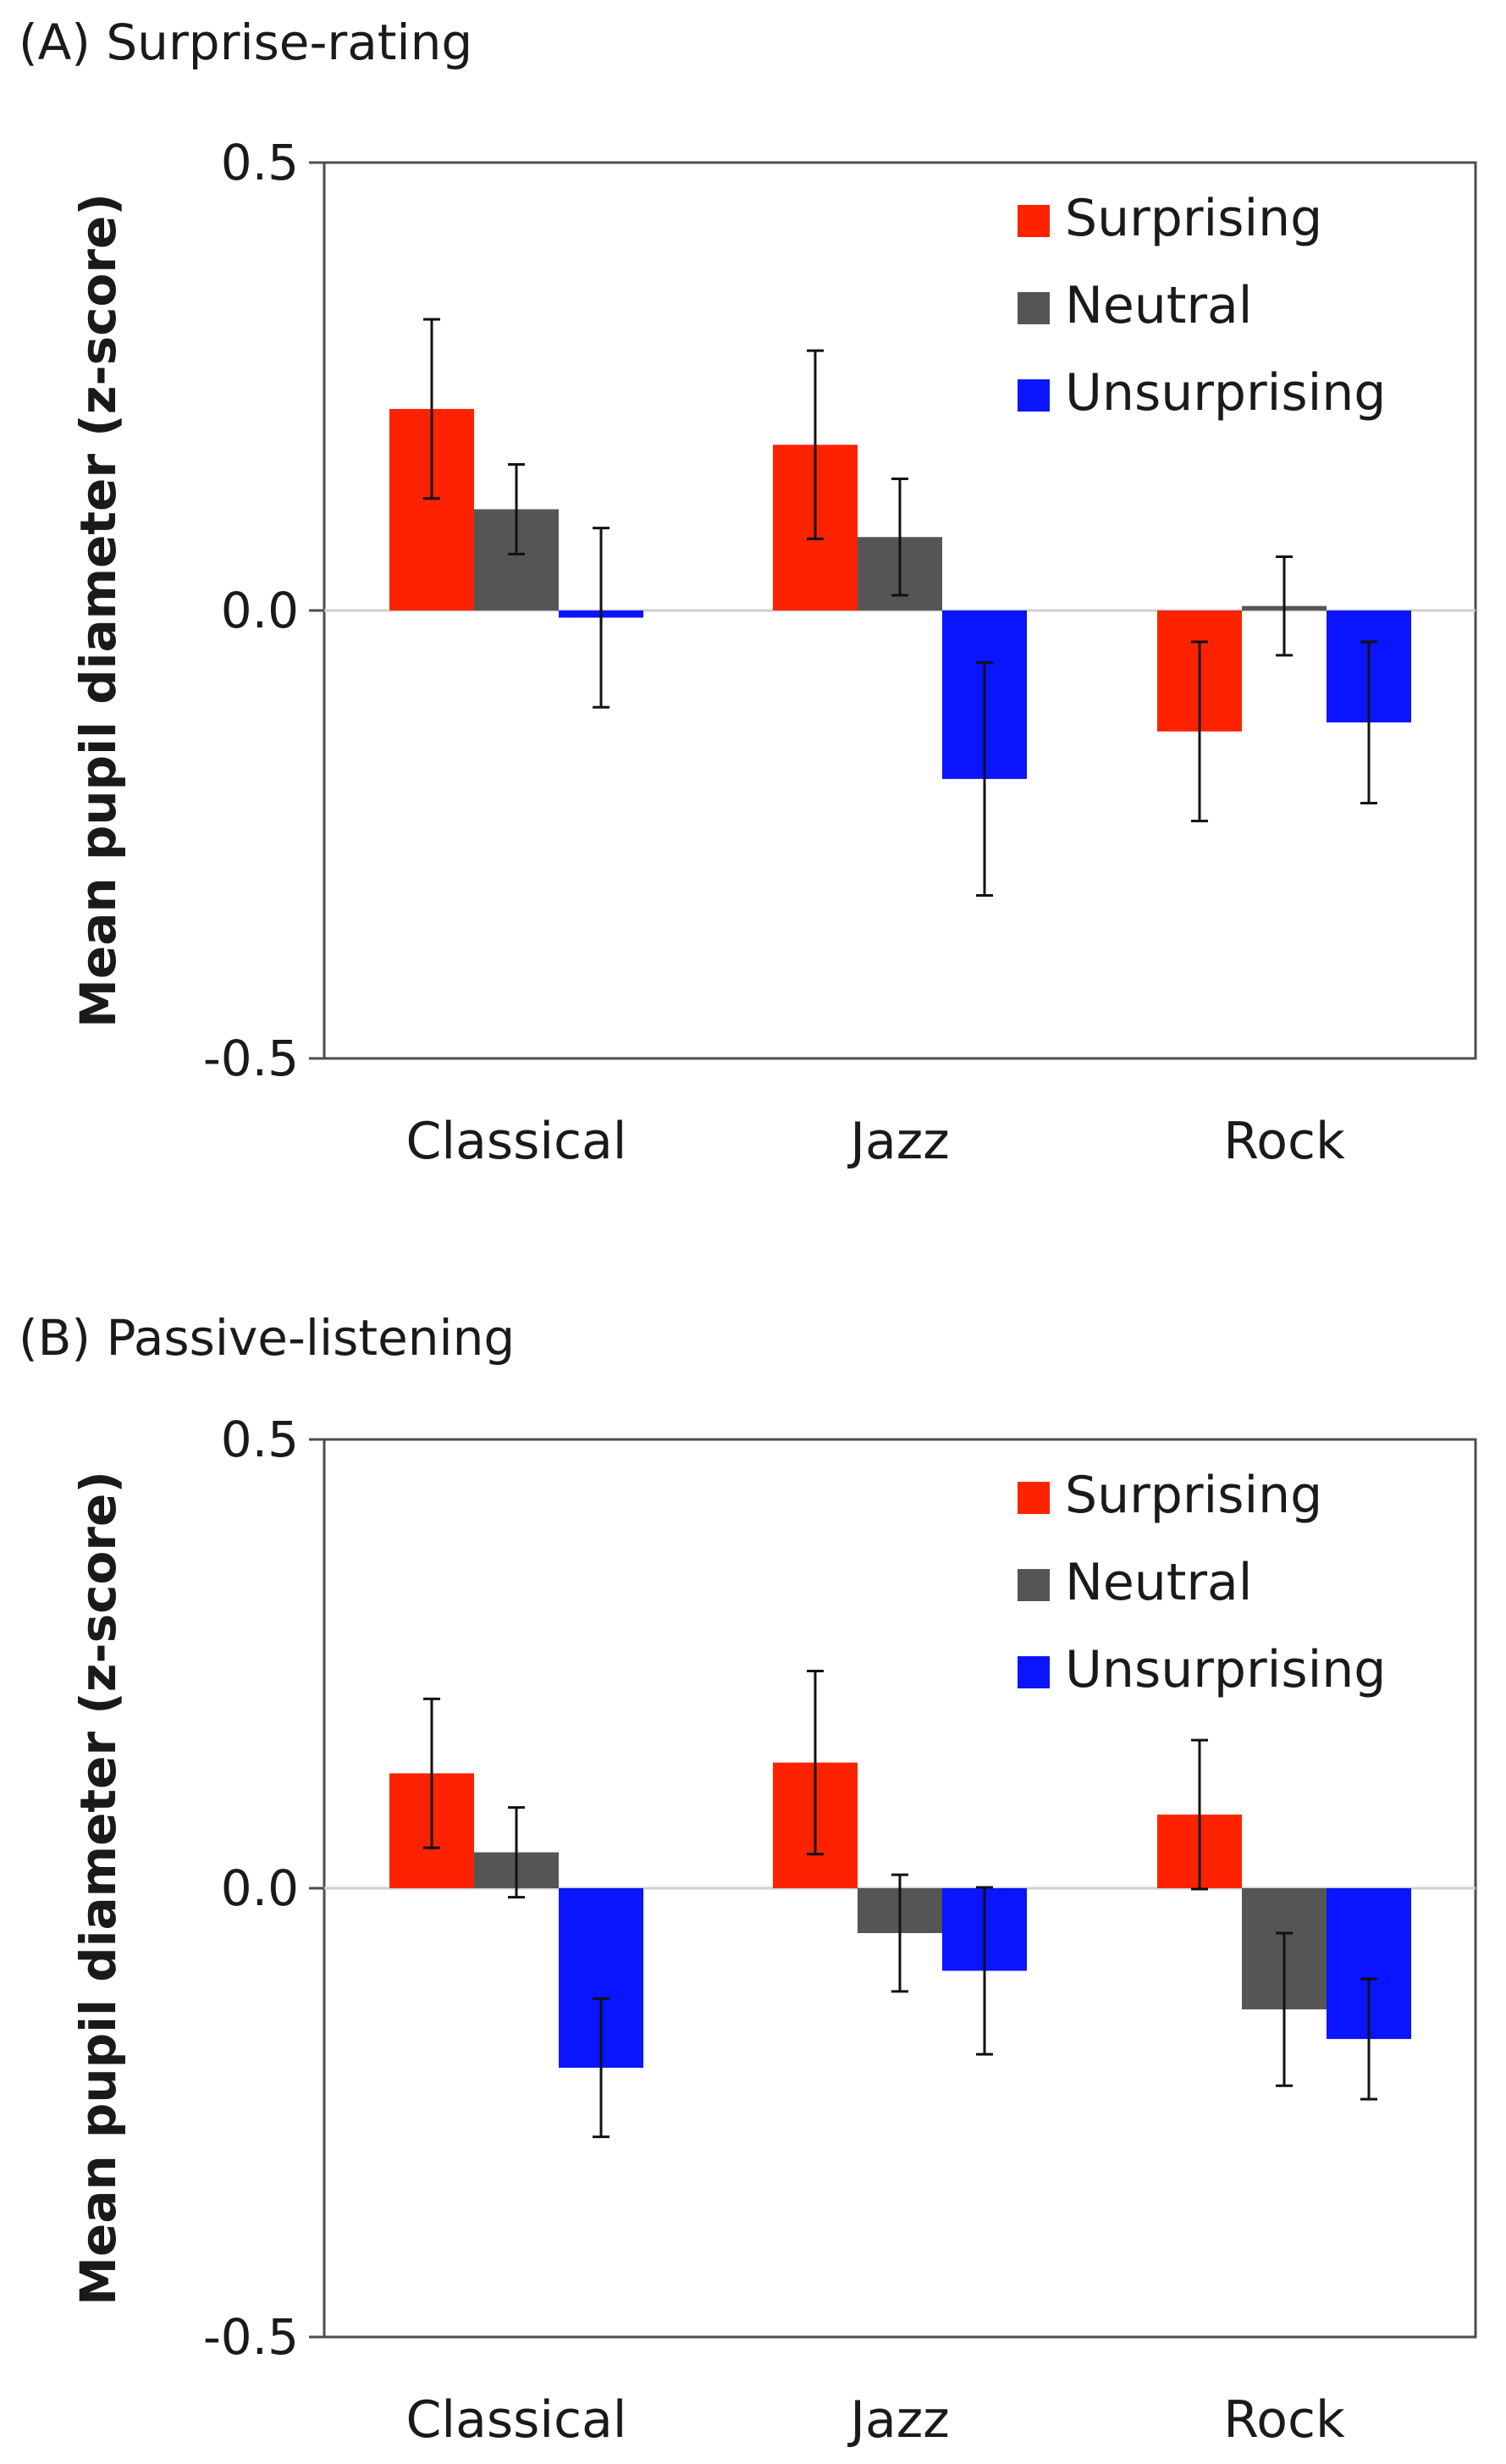 This screenshot has height=2464, width=1506. What do you see at coordinates (1284, 606) in the screenshot?
I see `panel-a-errorbar-rock-neutral` at bounding box center [1284, 606].